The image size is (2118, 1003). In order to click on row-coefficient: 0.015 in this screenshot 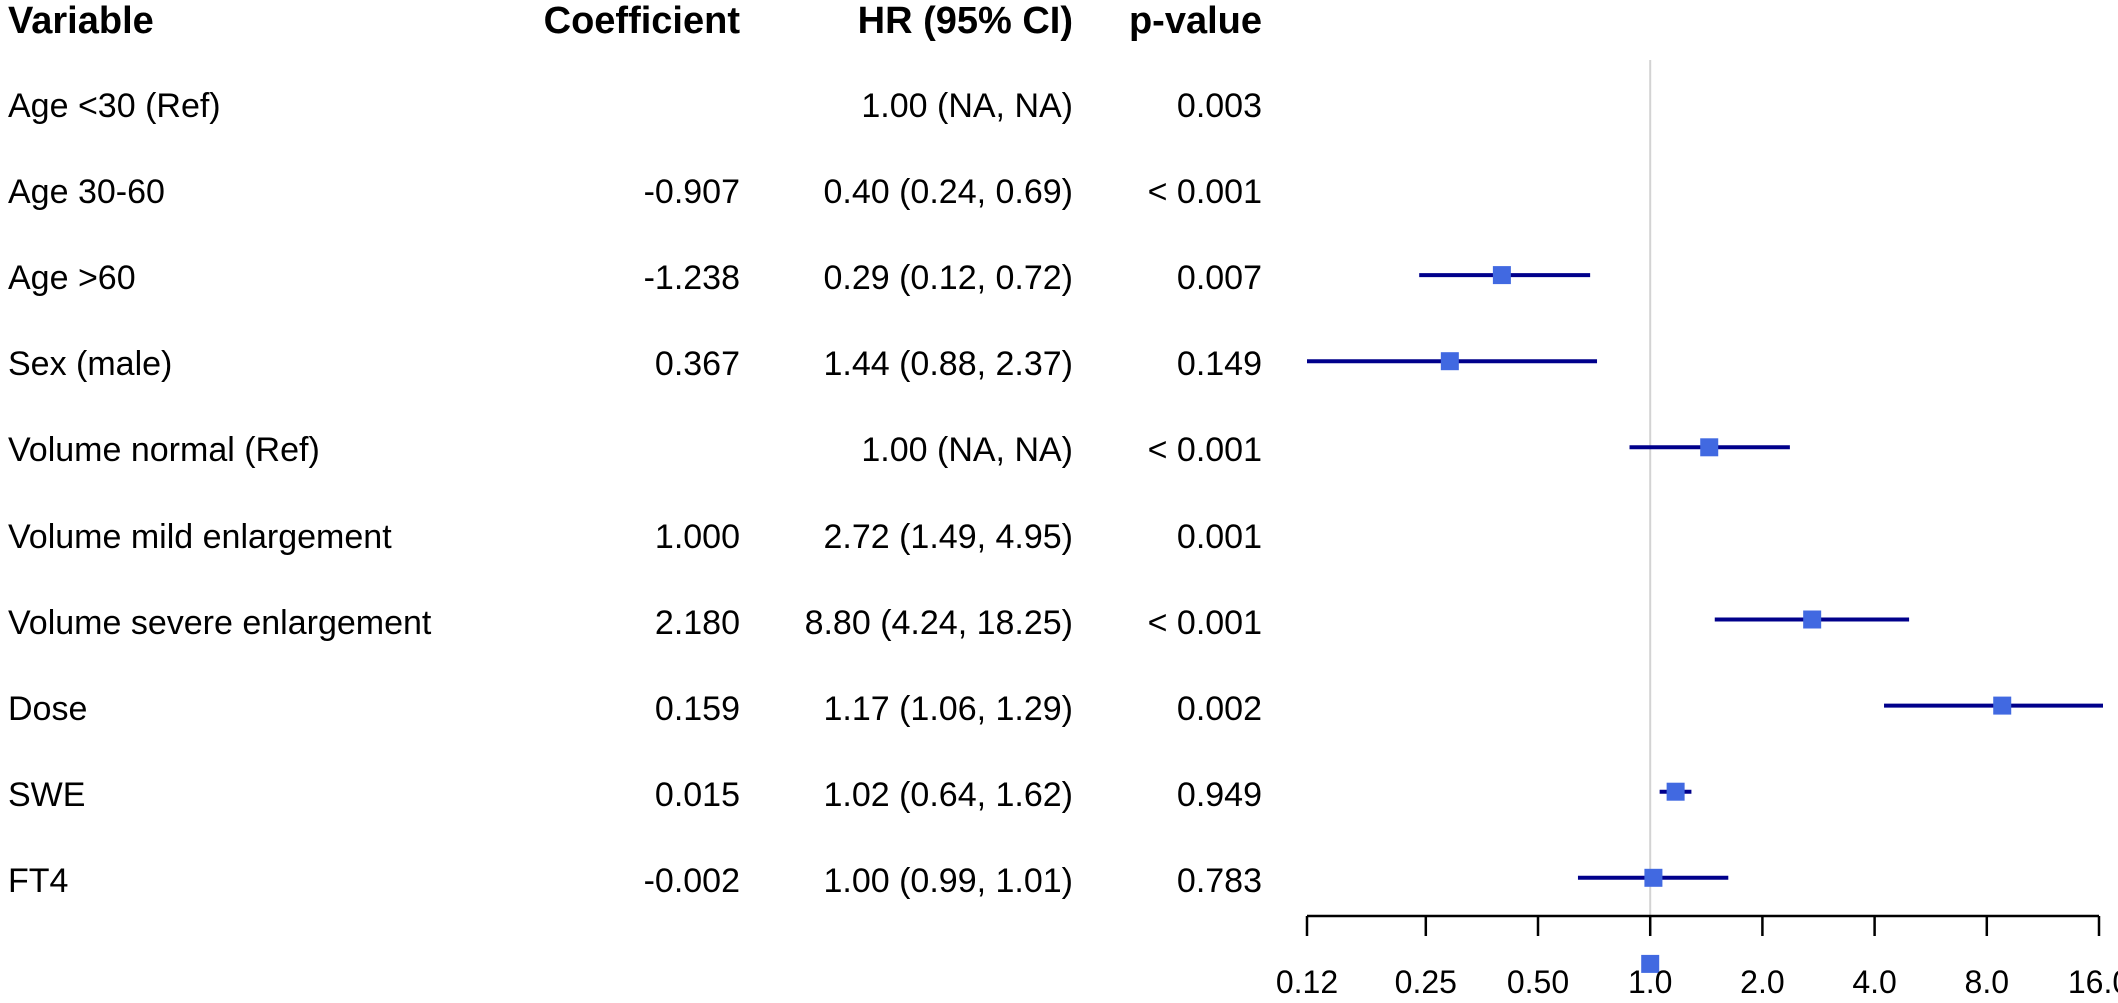, I will do `click(697, 794)`.